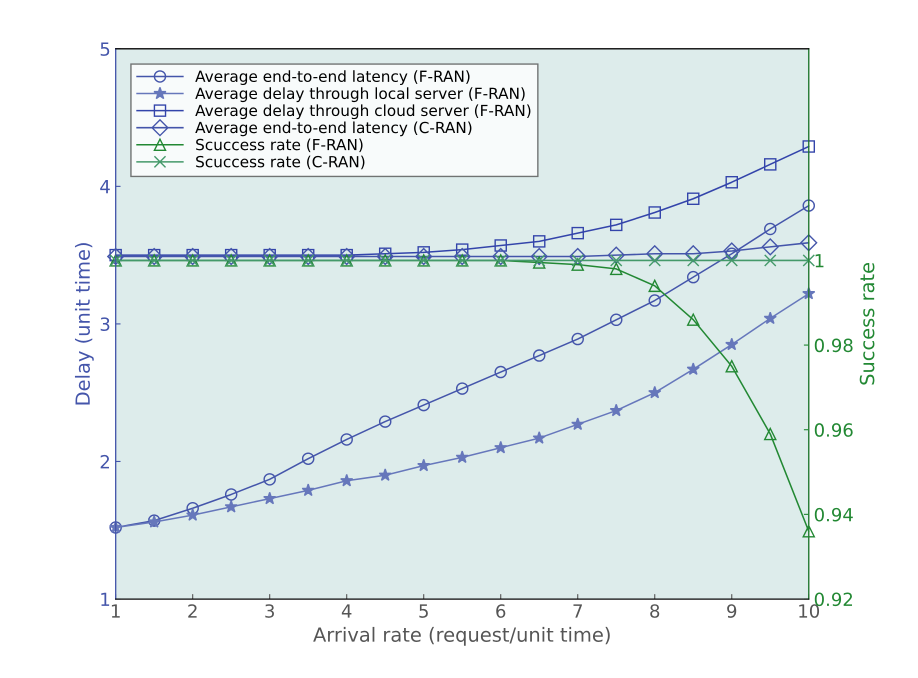  What do you see at coordinates (269, 611) in the screenshot?
I see `x-tick-label: 3` at bounding box center [269, 611].